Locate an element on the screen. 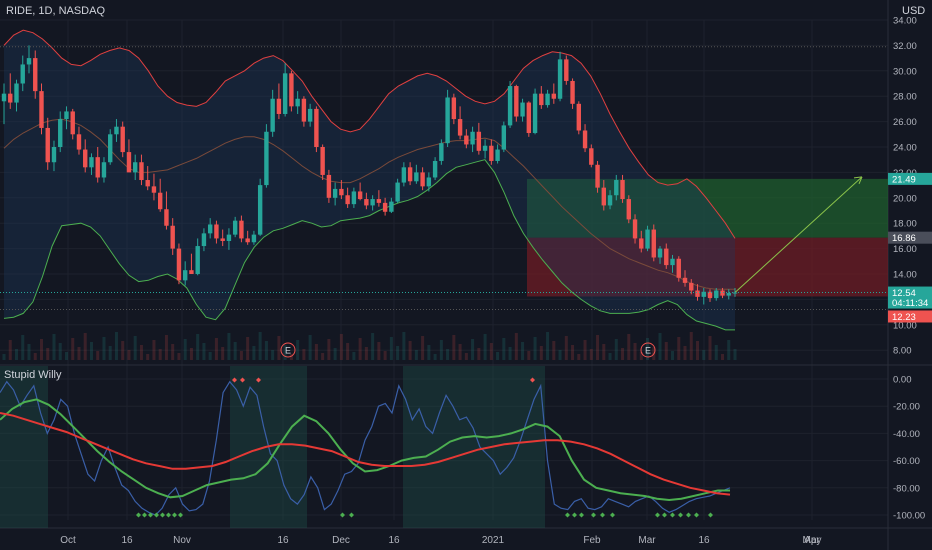  price-tick-label: 14.00 is located at coordinates (905, 275).